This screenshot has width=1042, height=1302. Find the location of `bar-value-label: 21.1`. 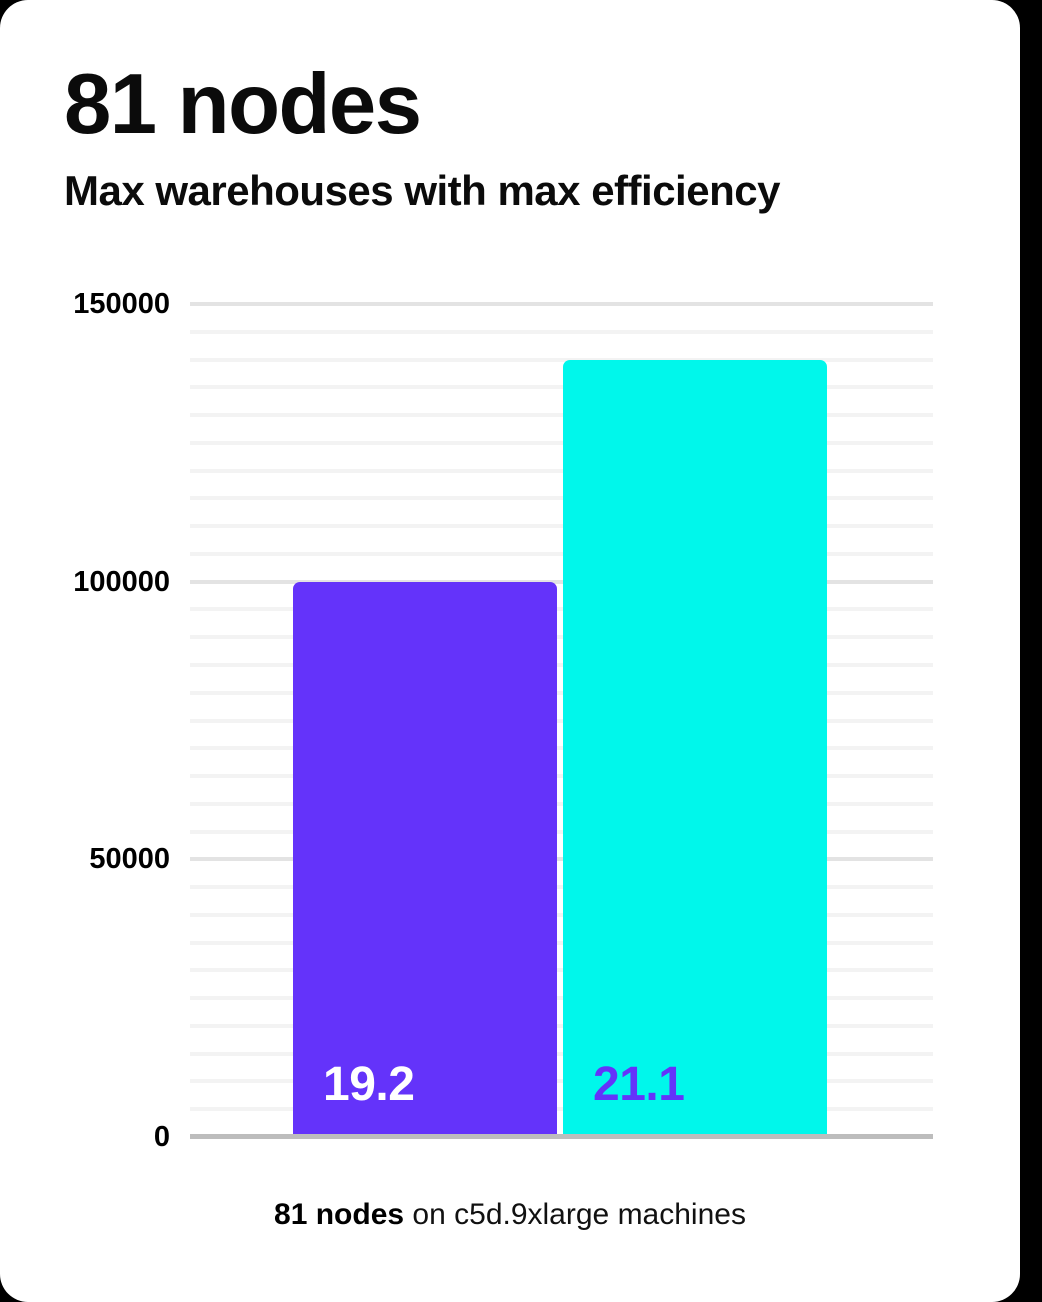

bar-value-label: 21.1 is located at coordinates (639, 1084).